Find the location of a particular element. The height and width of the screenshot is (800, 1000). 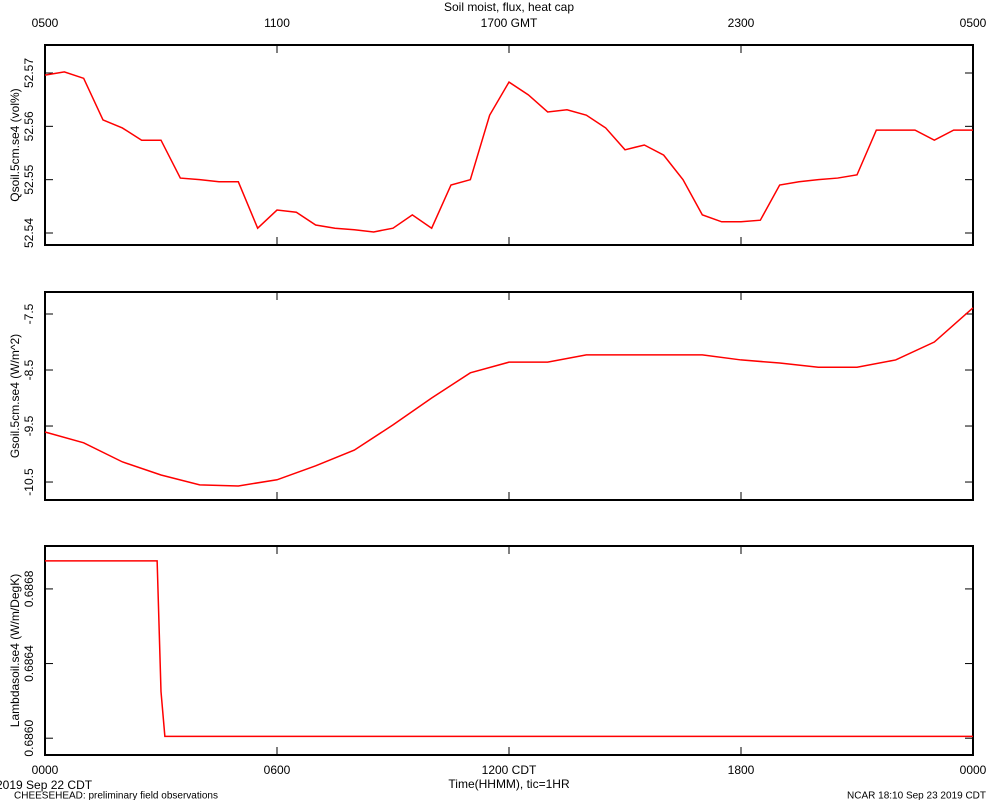

y-tick-label: 0.6860 is located at coordinates (29, 738).